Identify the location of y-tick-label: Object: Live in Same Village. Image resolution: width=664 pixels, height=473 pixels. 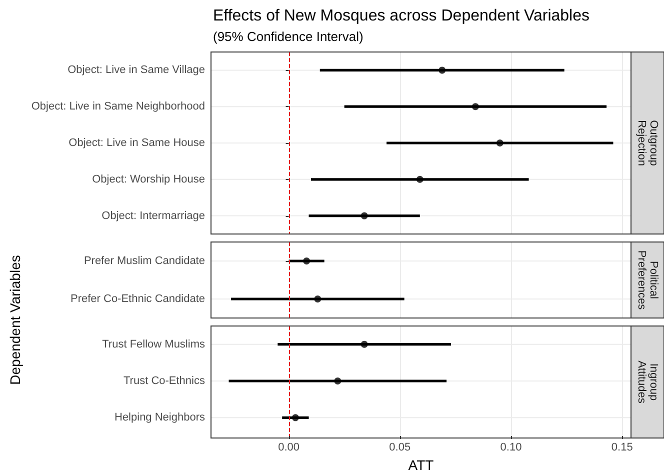
(136, 70).